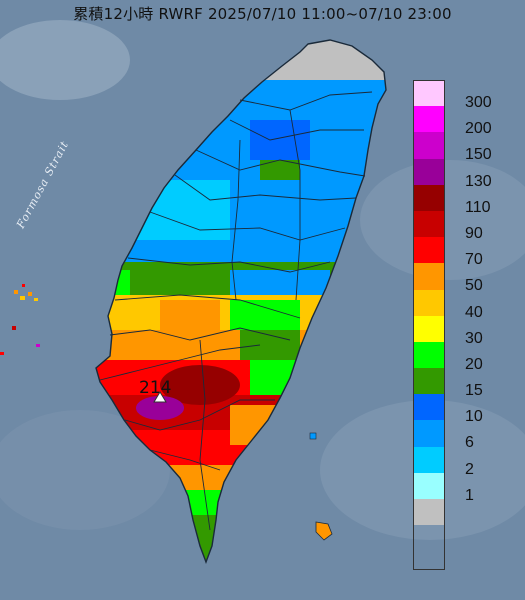 Image resolution: width=525 pixels, height=600 pixels. What do you see at coordinates (460, 174) in the screenshot?
I see `legend-row: 130` at bounding box center [460, 174].